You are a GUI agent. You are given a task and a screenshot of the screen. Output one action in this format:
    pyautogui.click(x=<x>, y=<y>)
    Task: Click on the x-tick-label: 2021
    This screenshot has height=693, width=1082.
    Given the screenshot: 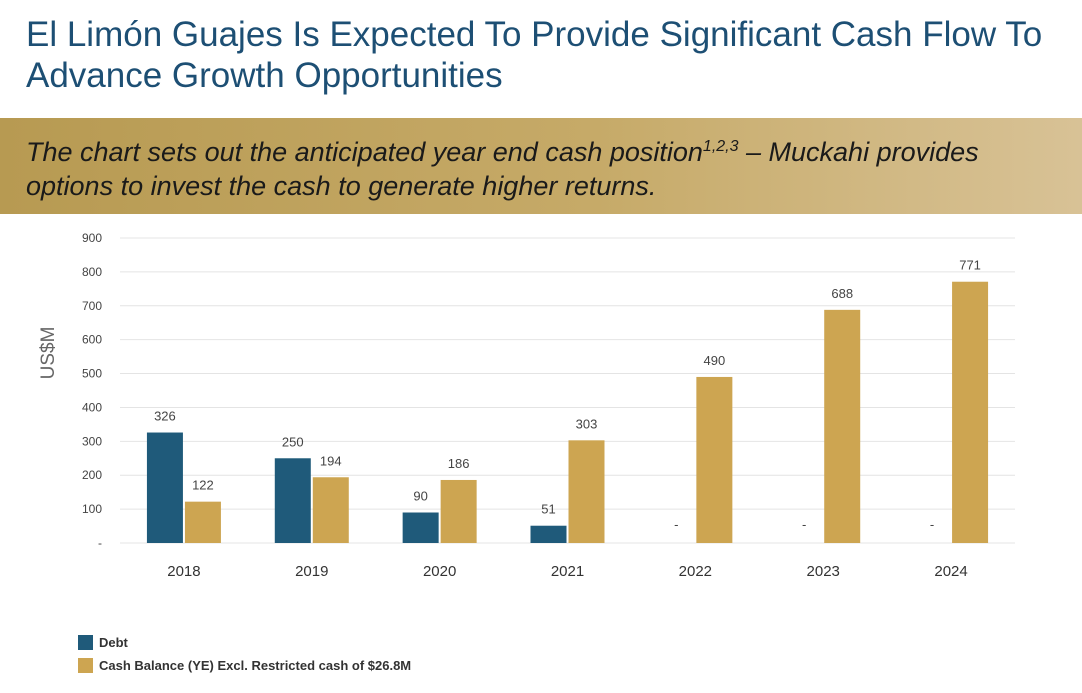 What is the action you would take?
    pyautogui.click(x=567, y=571)
    